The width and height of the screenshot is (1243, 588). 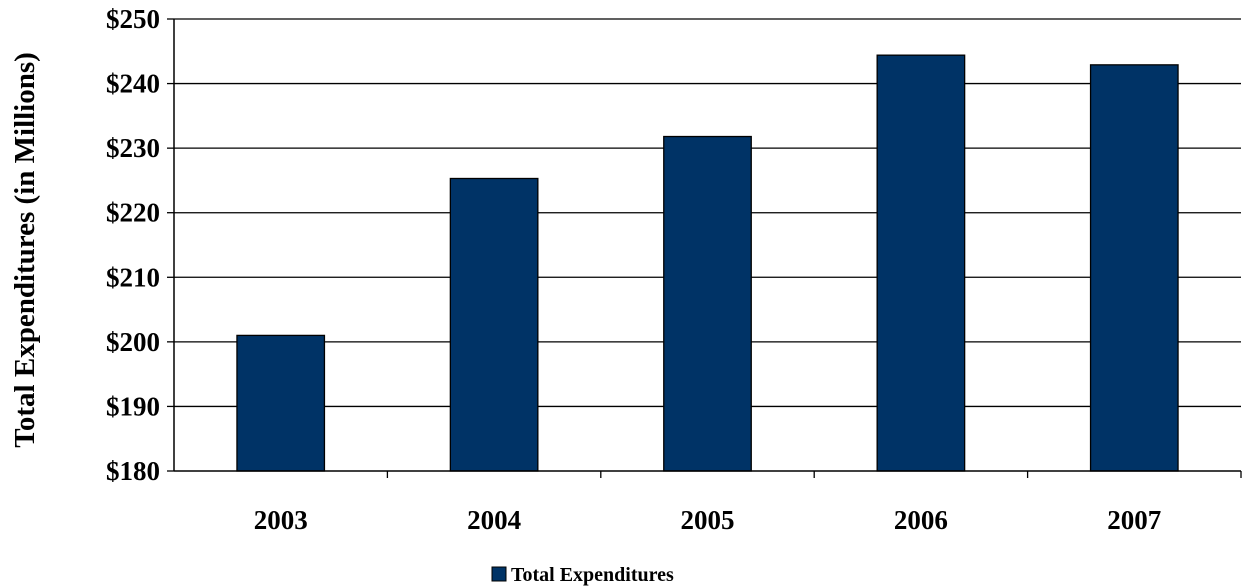 I want to click on y-axis-title: Total Expenditures (in Millions), so click(x=25, y=250).